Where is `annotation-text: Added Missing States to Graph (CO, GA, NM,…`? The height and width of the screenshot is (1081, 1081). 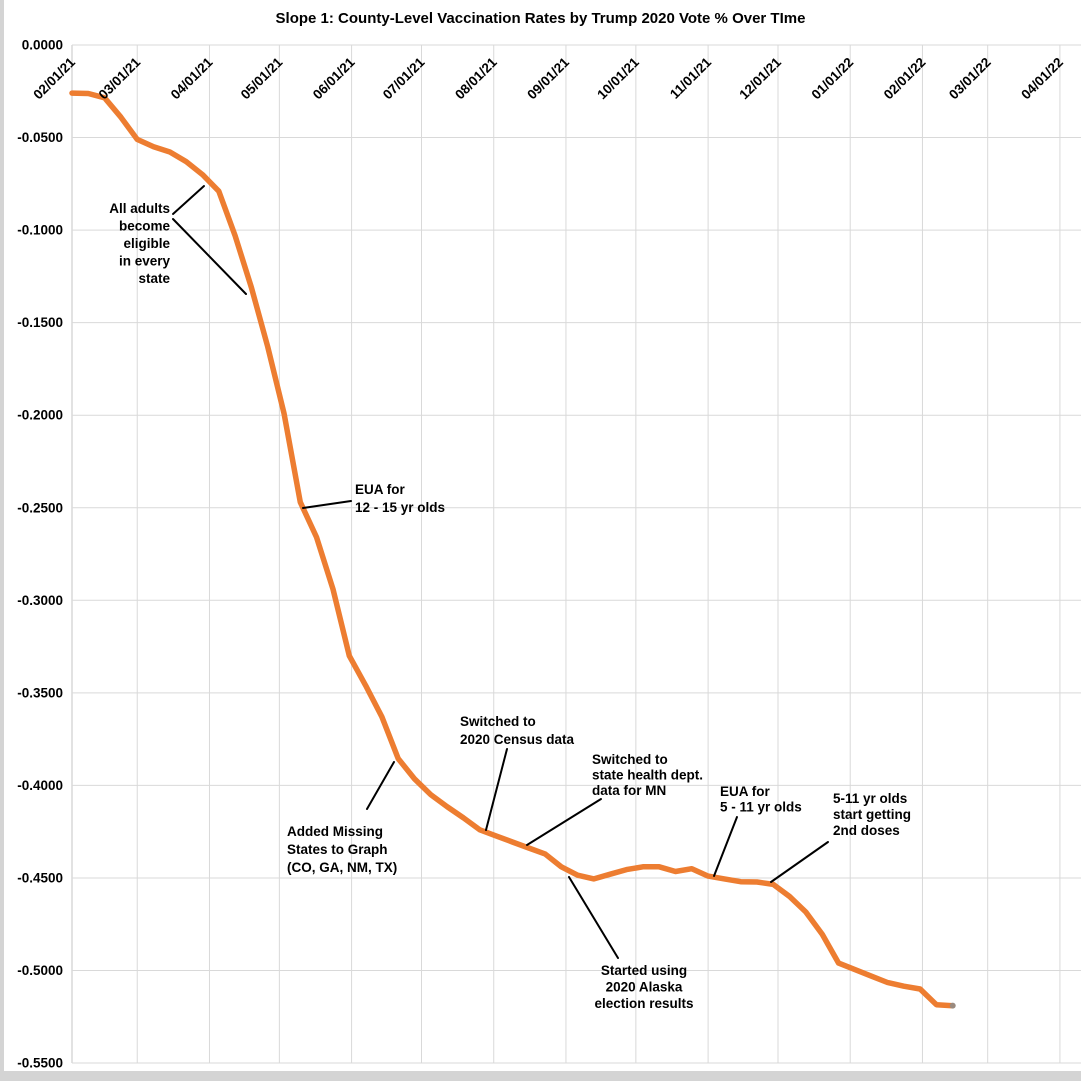 annotation-text: Added Missing States to Graph (CO, GA, NM,… is located at coordinates (342, 849).